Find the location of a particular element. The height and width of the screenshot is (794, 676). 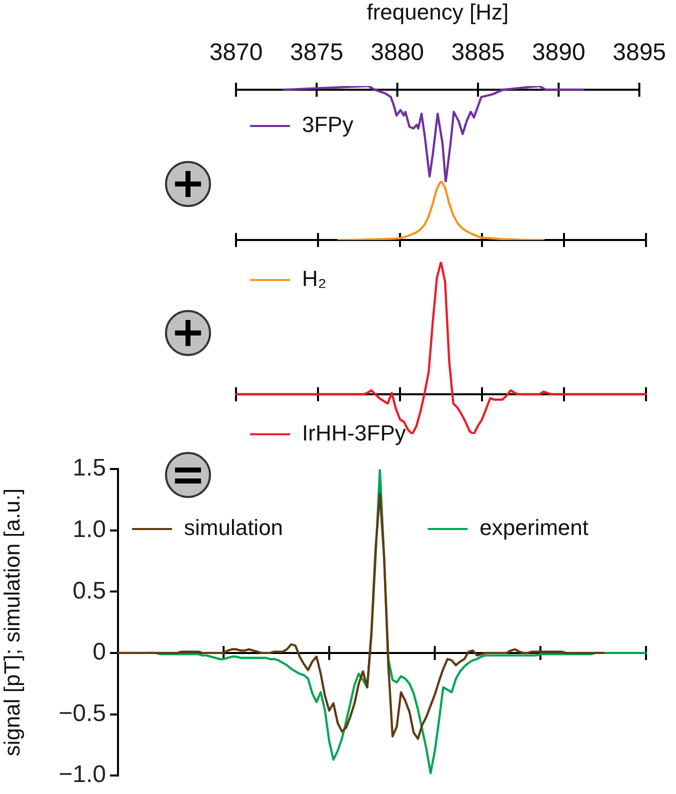

x-tick-label: 3885 is located at coordinates (478, 52).